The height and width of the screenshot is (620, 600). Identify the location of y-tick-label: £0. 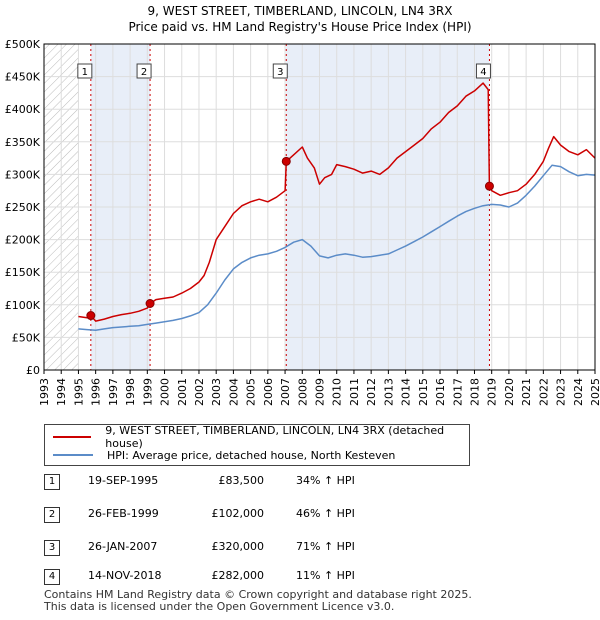
(33, 370).